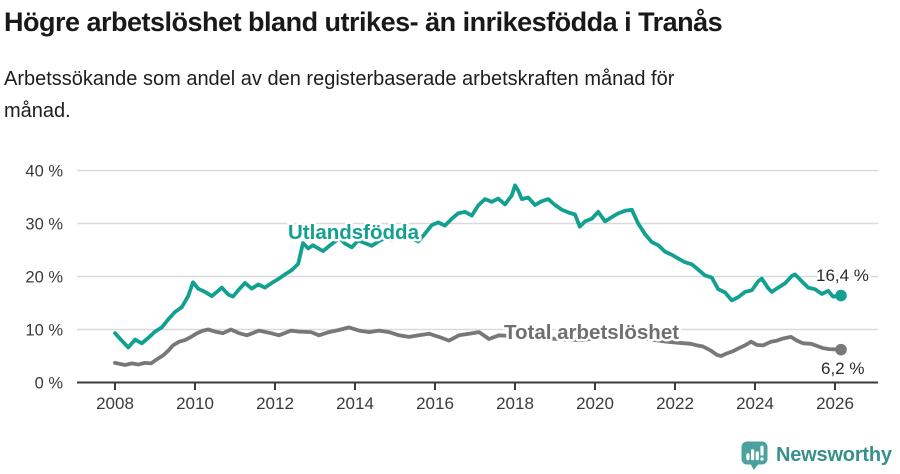 The width and height of the screenshot is (900, 474). I want to click on y-axis-tick-label: 40 %, so click(44, 172).